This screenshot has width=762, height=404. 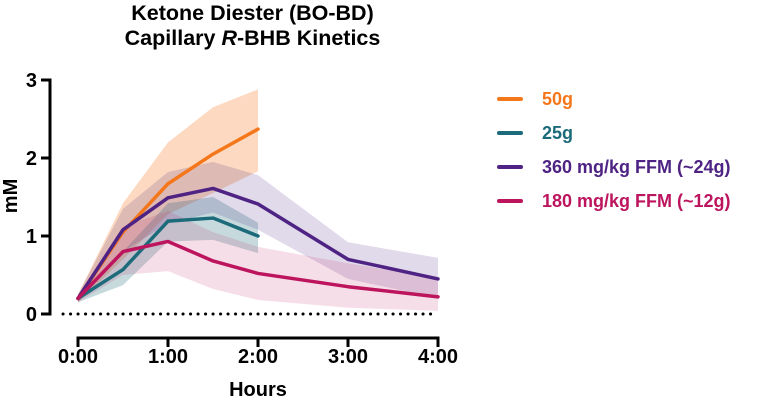 I want to click on legend-label: 180 mg/kg FFM (~12g), so click(x=636, y=200).